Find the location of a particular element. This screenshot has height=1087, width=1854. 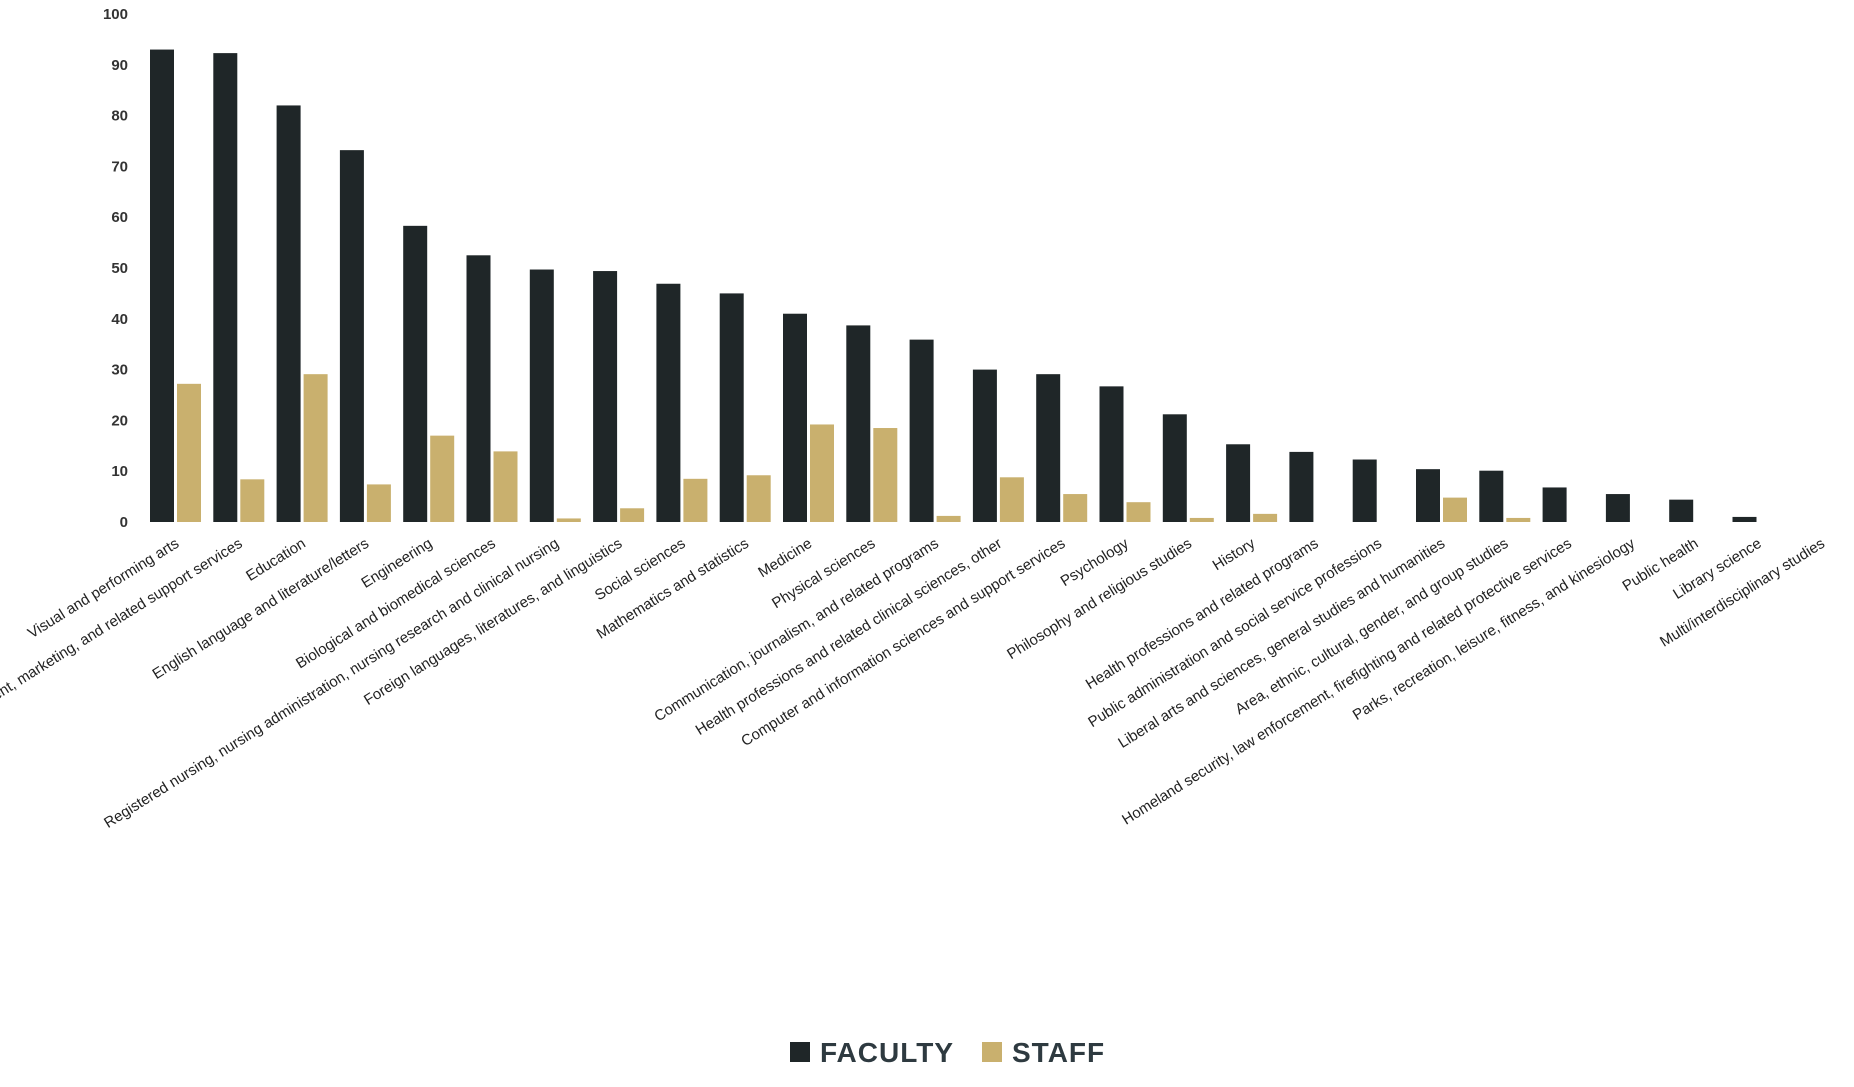

y-tick-label: 90 is located at coordinates (119, 65).